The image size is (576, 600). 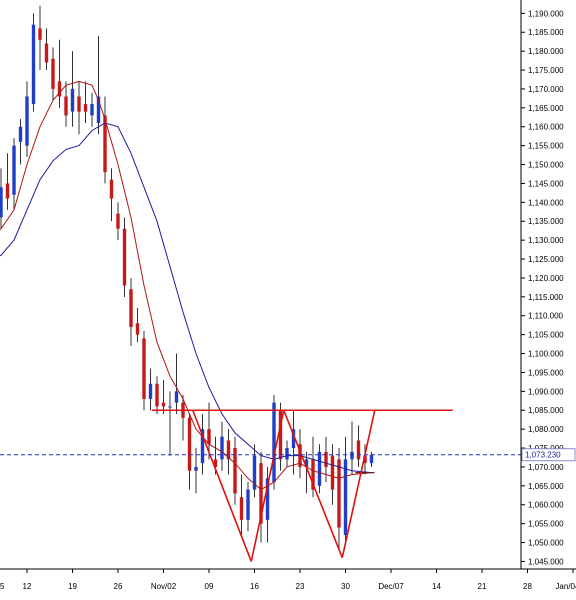 I want to click on x-tick-label: 16, so click(x=254, y=586).